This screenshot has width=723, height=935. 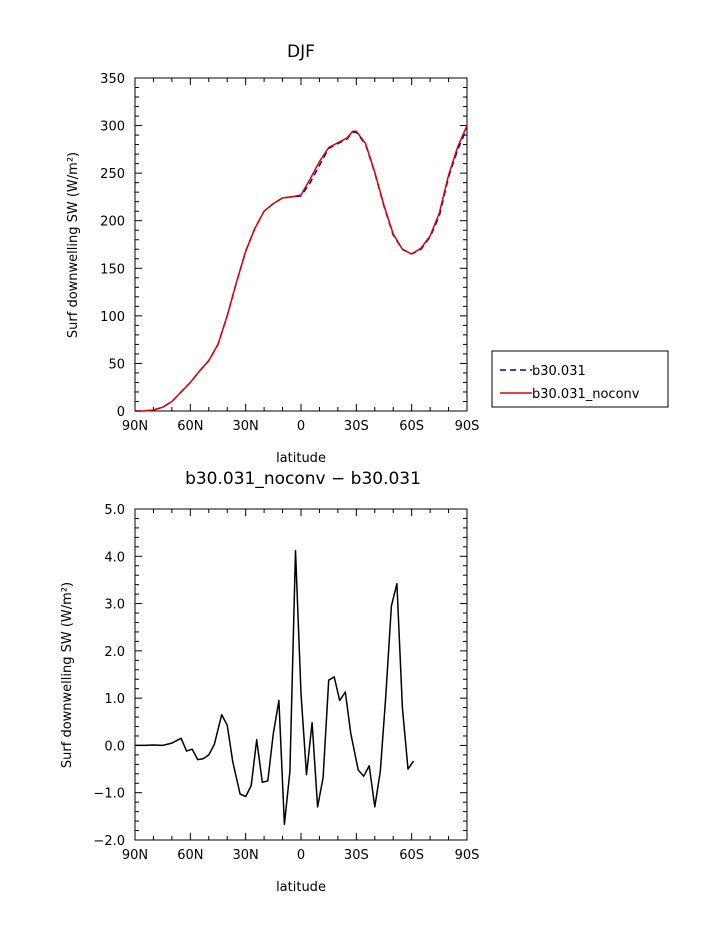 I want to click on legend: b30.031 b30.031_noconv, so click(x=580, y=379).